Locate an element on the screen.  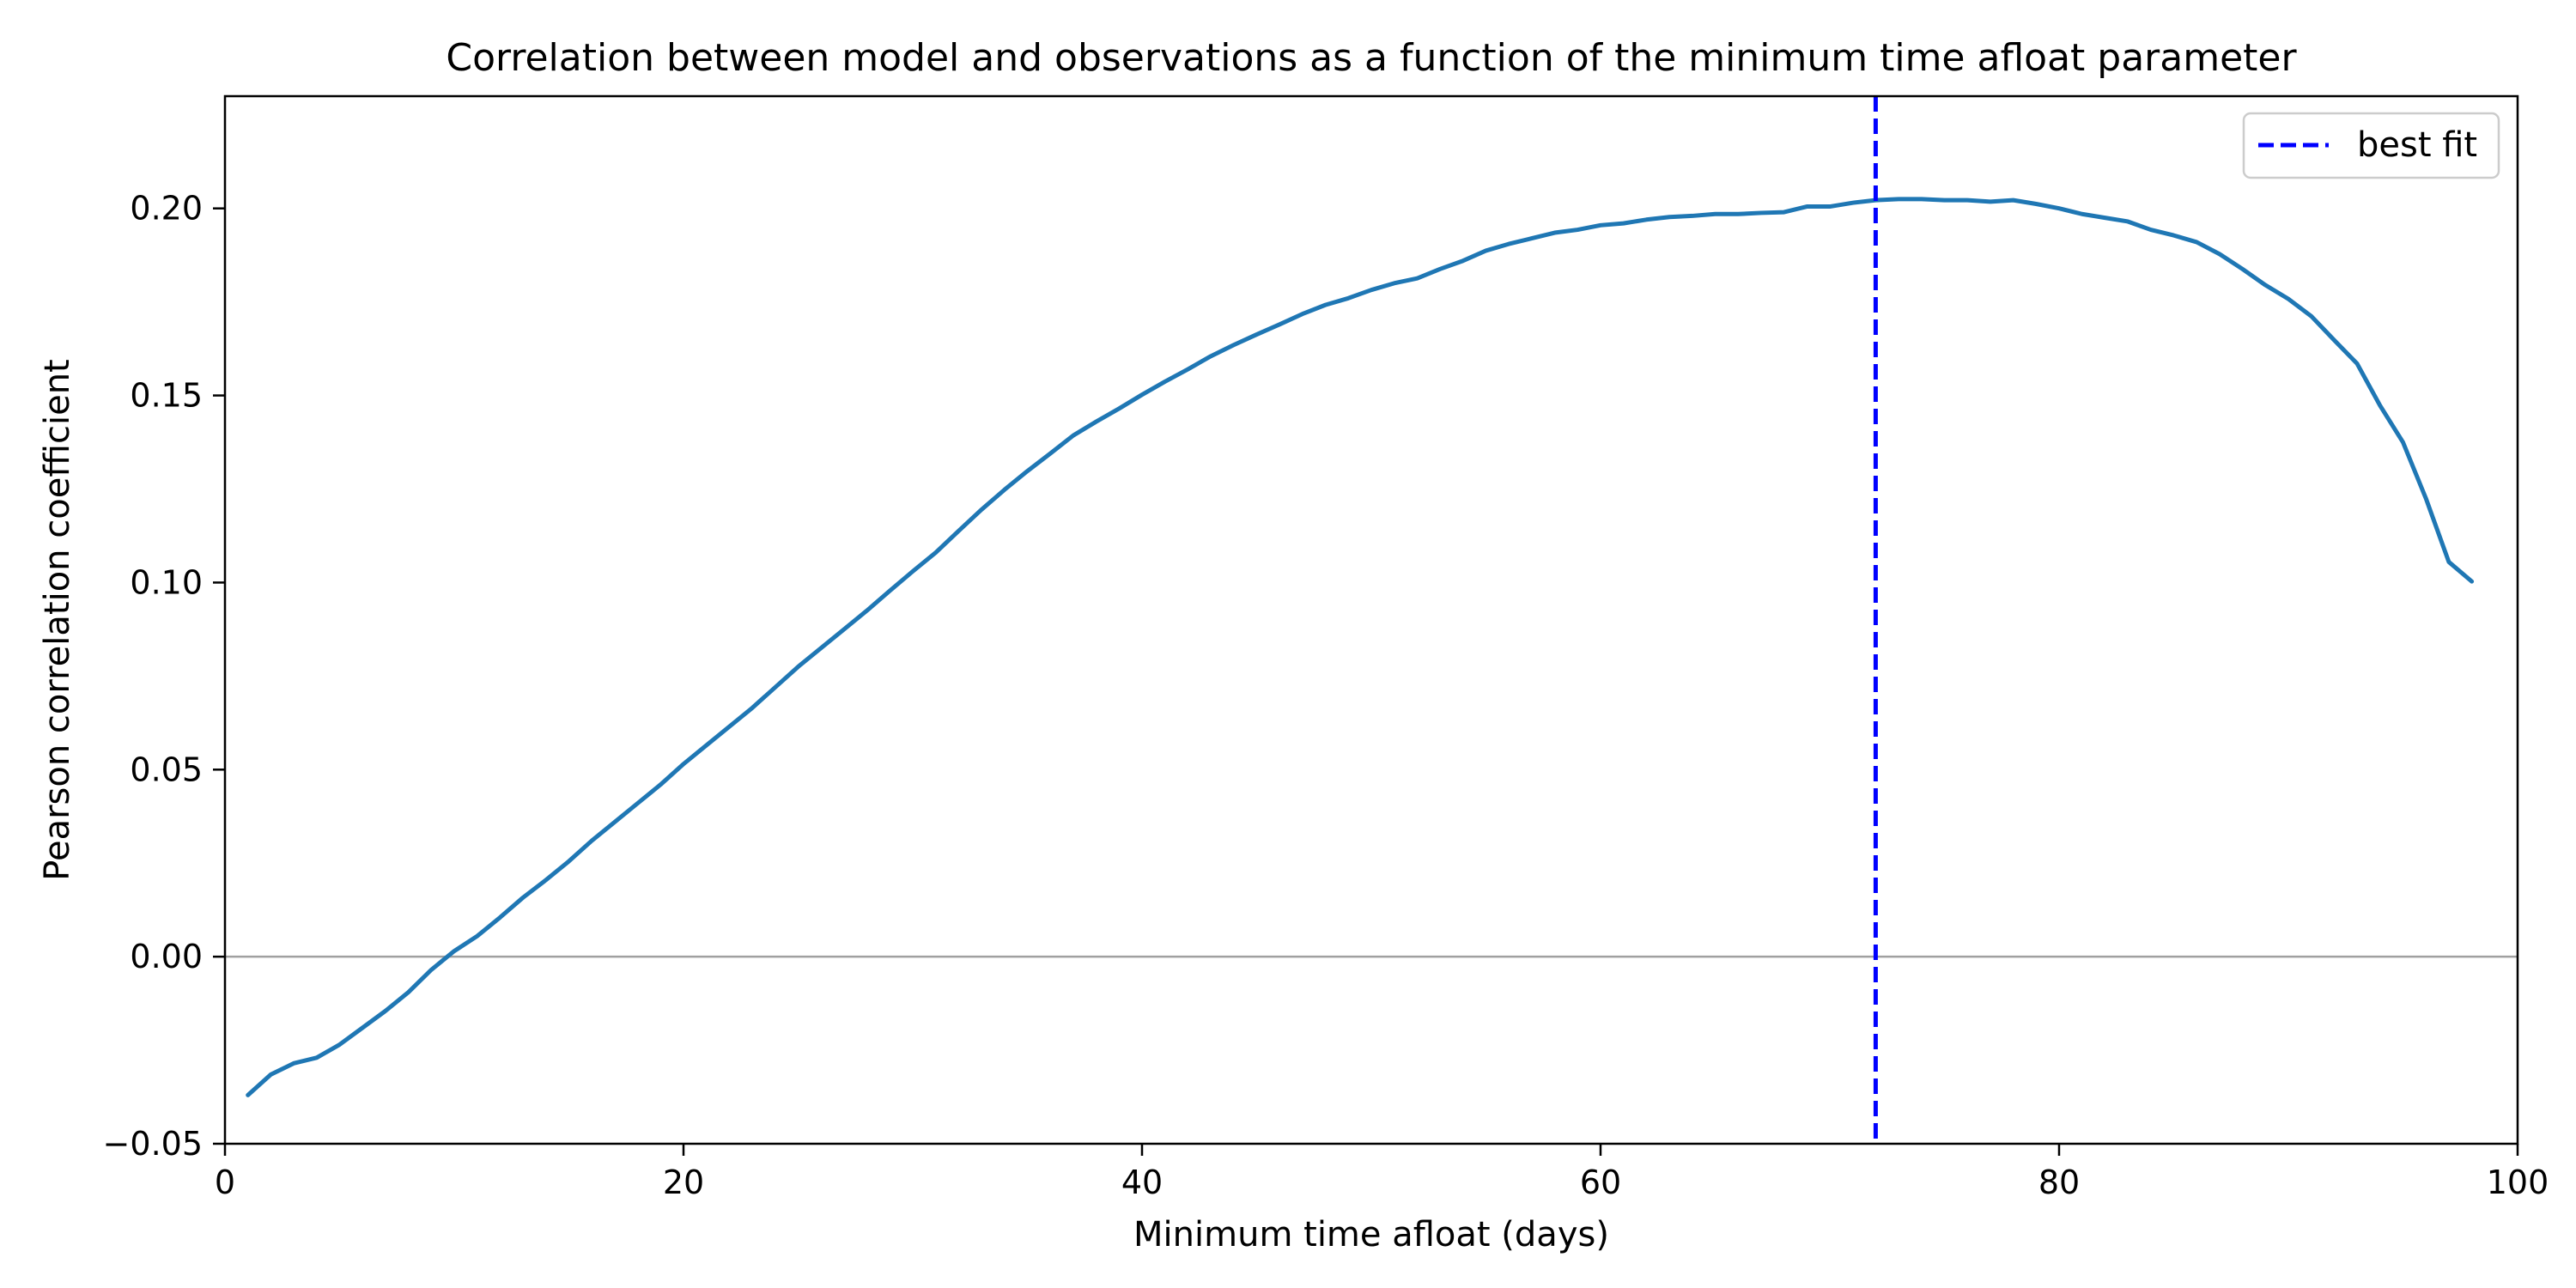
y-tick-label: 0.20 is located at coordinates (166, 209).